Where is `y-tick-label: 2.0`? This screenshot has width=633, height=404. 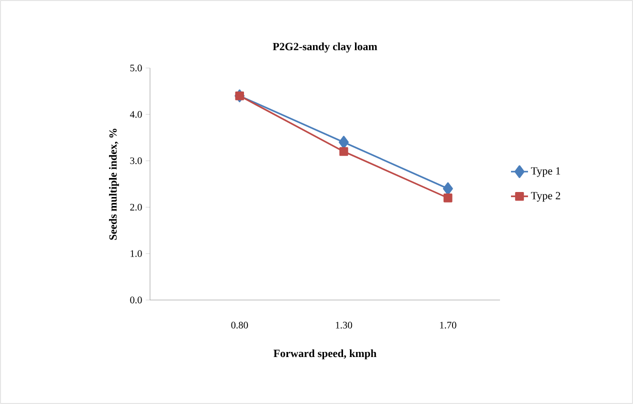
y-tick-label: 2.0 is located at coordinates (136, 207).